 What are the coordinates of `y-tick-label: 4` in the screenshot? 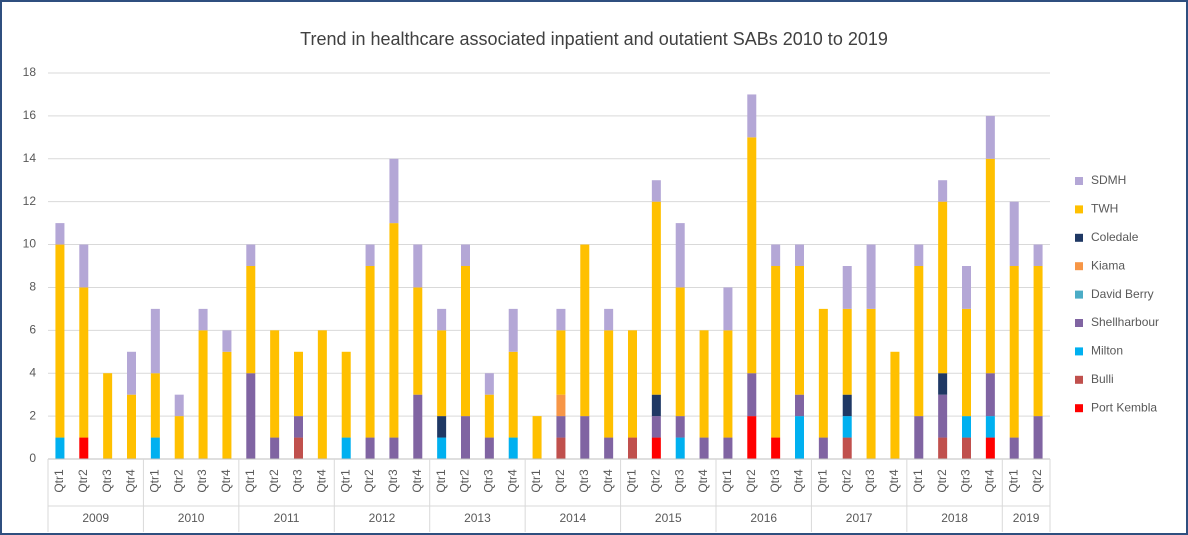 It's located at (32, 372).